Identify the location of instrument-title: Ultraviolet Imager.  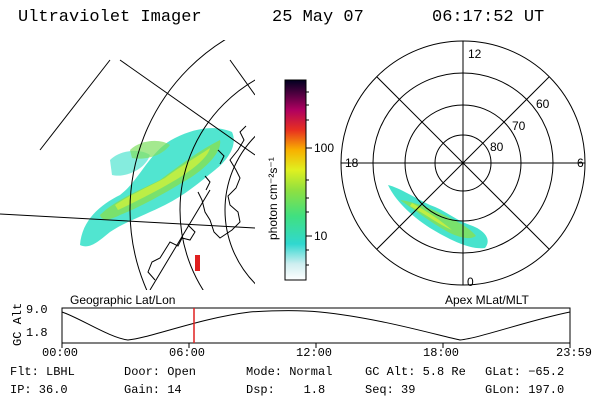
(110, 17).